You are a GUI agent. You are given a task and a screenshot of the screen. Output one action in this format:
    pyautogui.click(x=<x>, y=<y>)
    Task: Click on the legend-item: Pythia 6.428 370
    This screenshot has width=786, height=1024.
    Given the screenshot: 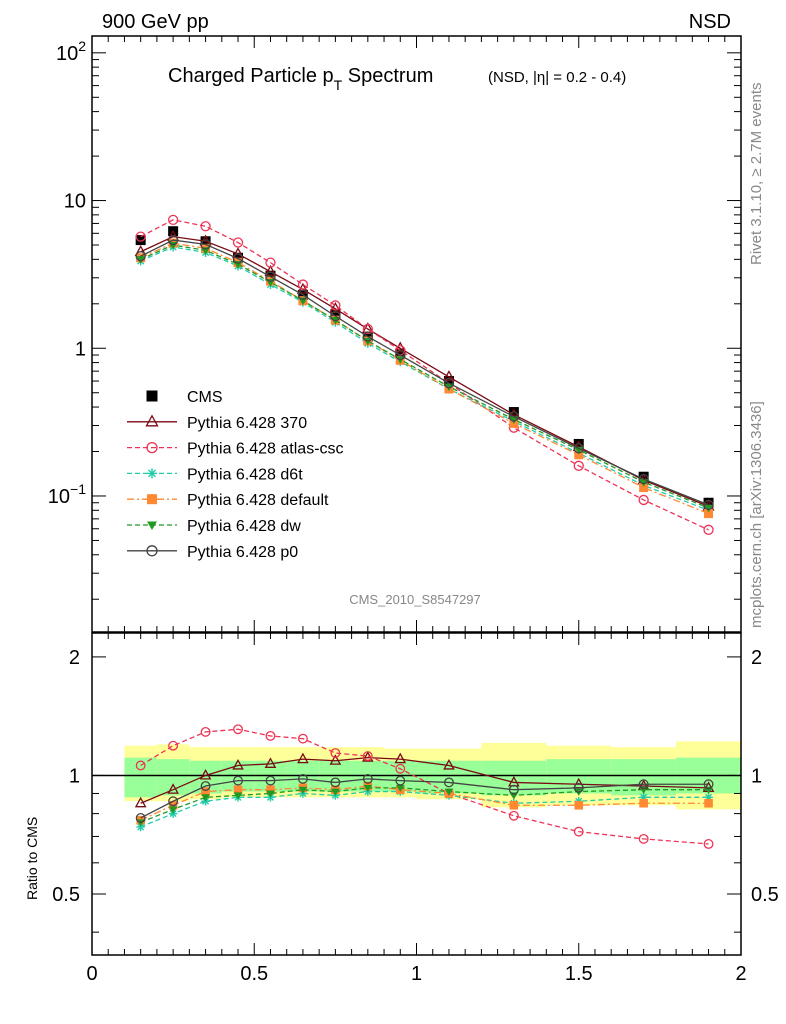 What is the action you would take?
    pyautogui.click(x=217, y=423)
    